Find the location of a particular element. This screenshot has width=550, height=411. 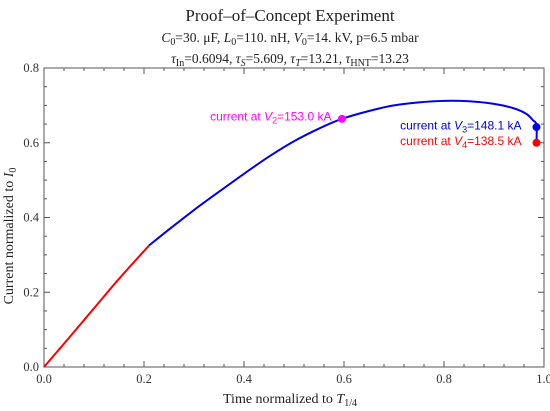

chart-subtitle-line-1-part-7: 0 is located at coordinates (304, 42).